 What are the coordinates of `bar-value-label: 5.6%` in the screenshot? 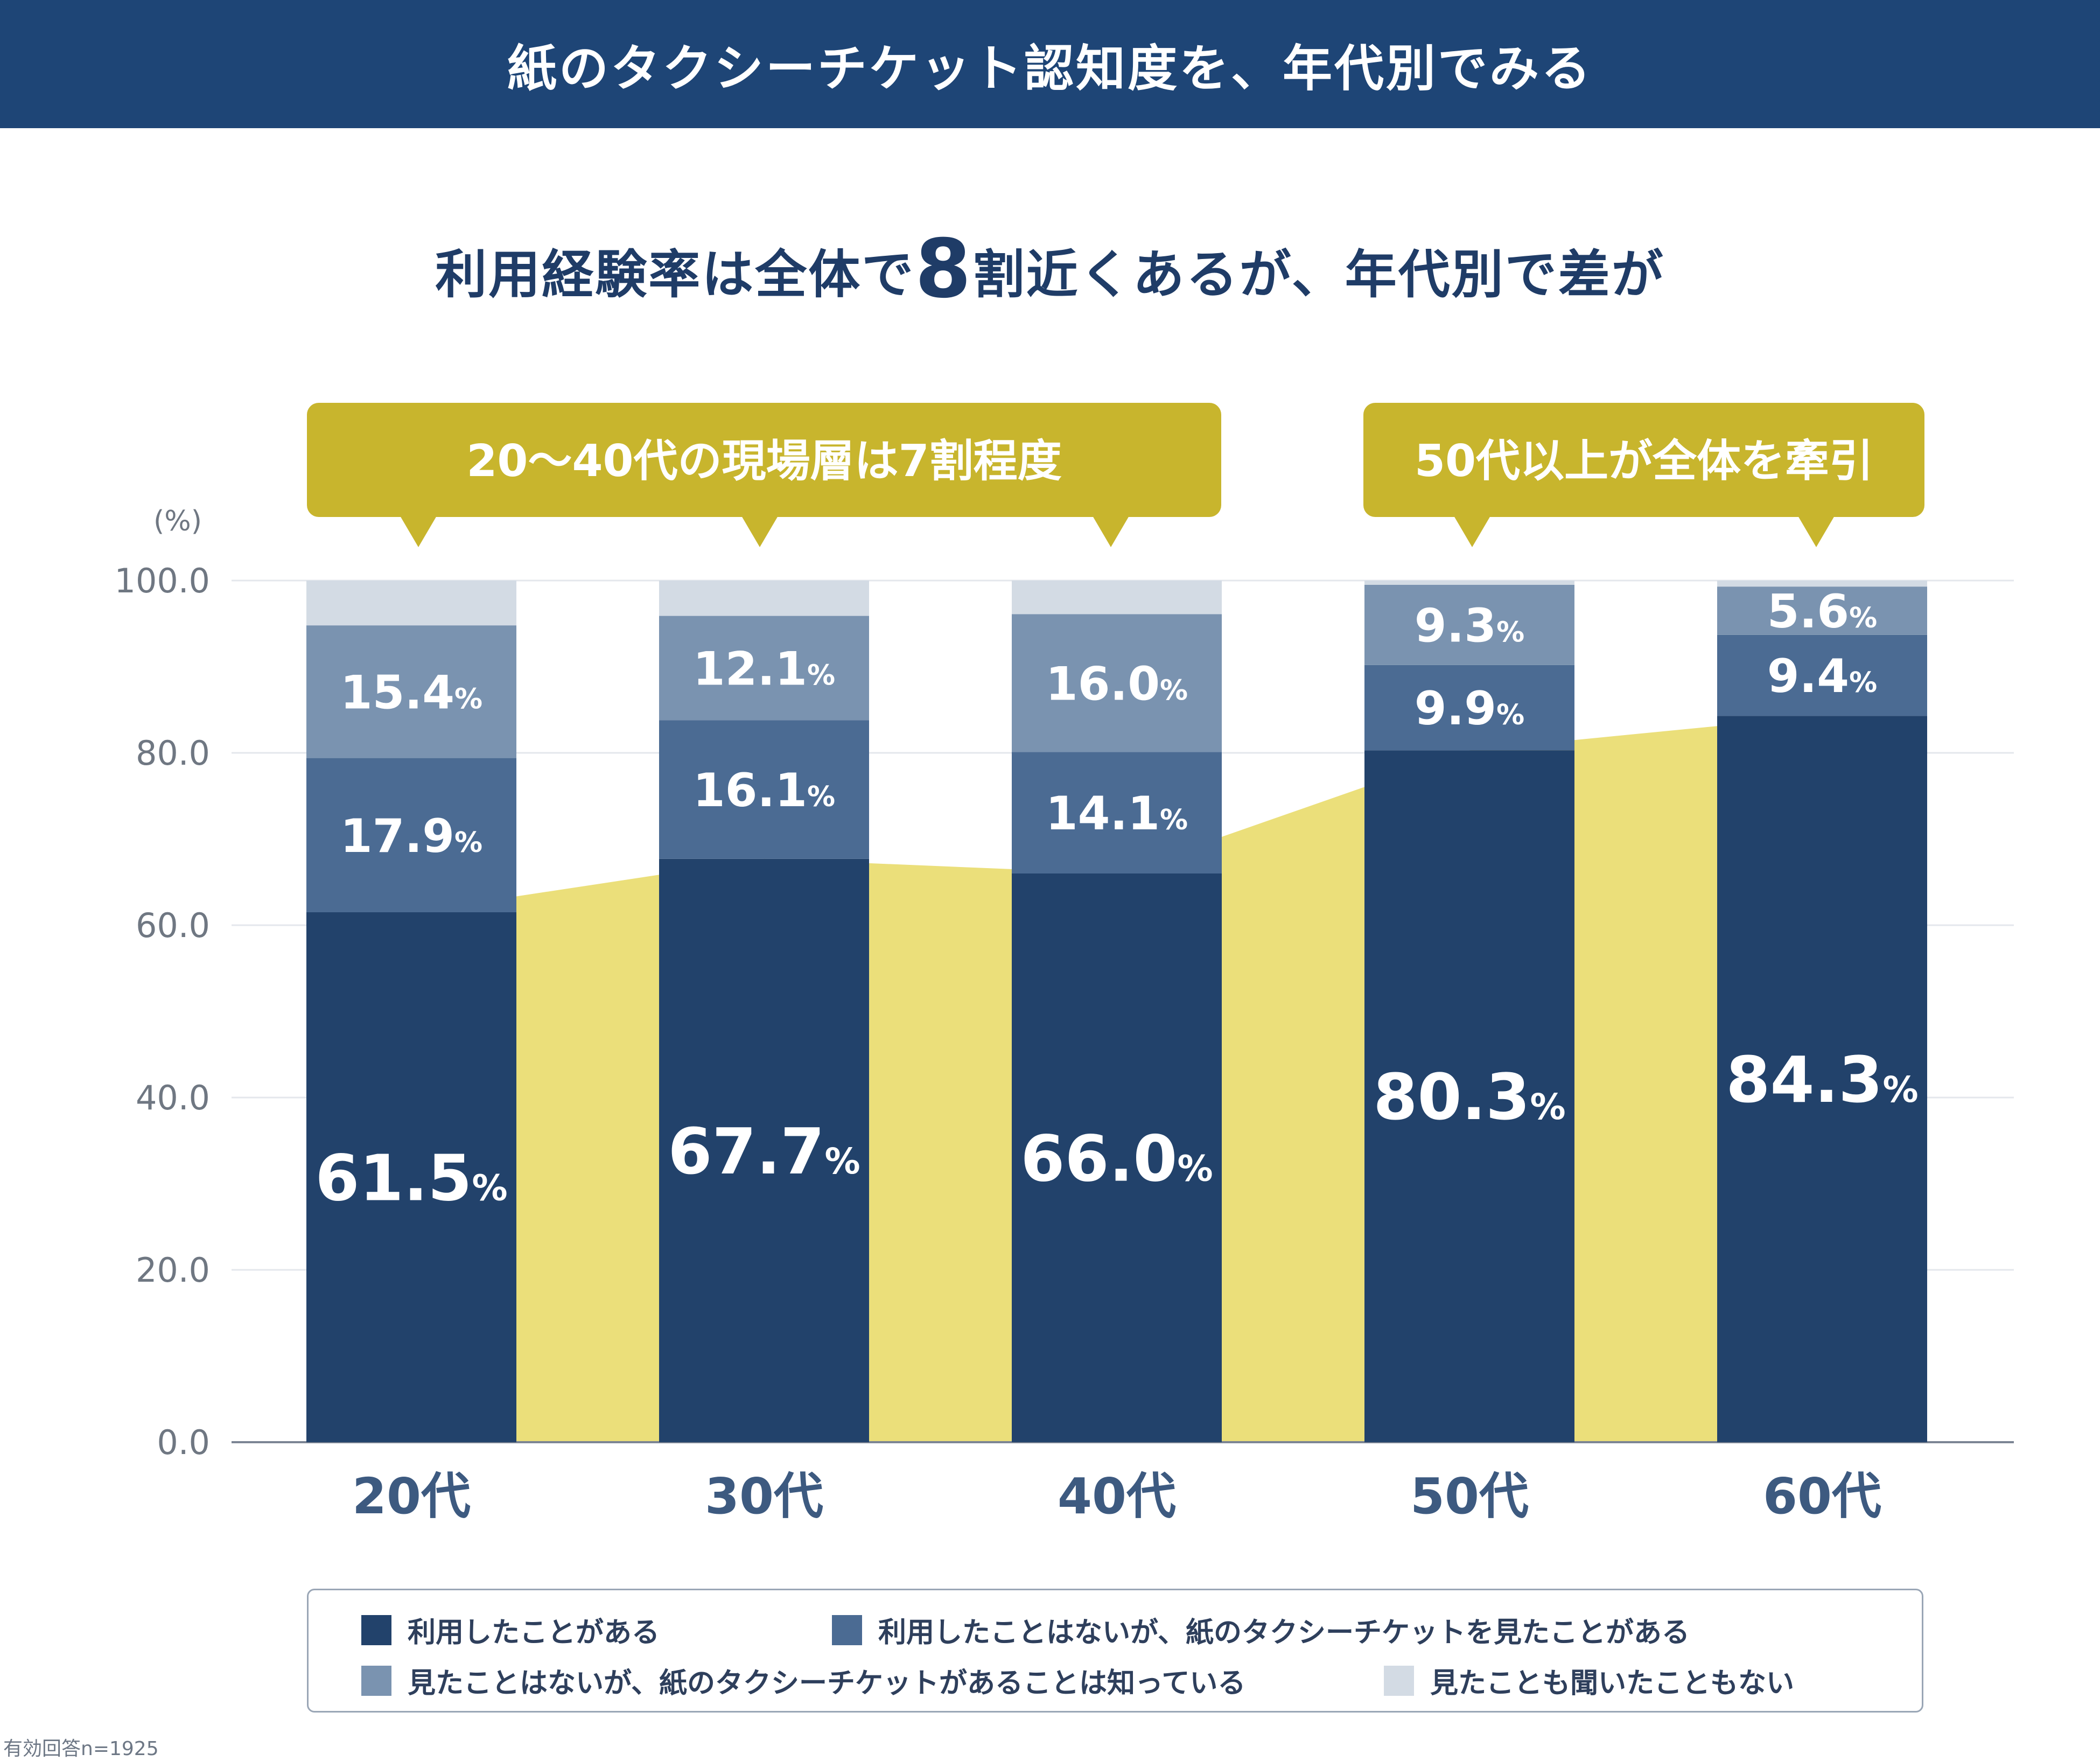 It's located at (1822, 612).